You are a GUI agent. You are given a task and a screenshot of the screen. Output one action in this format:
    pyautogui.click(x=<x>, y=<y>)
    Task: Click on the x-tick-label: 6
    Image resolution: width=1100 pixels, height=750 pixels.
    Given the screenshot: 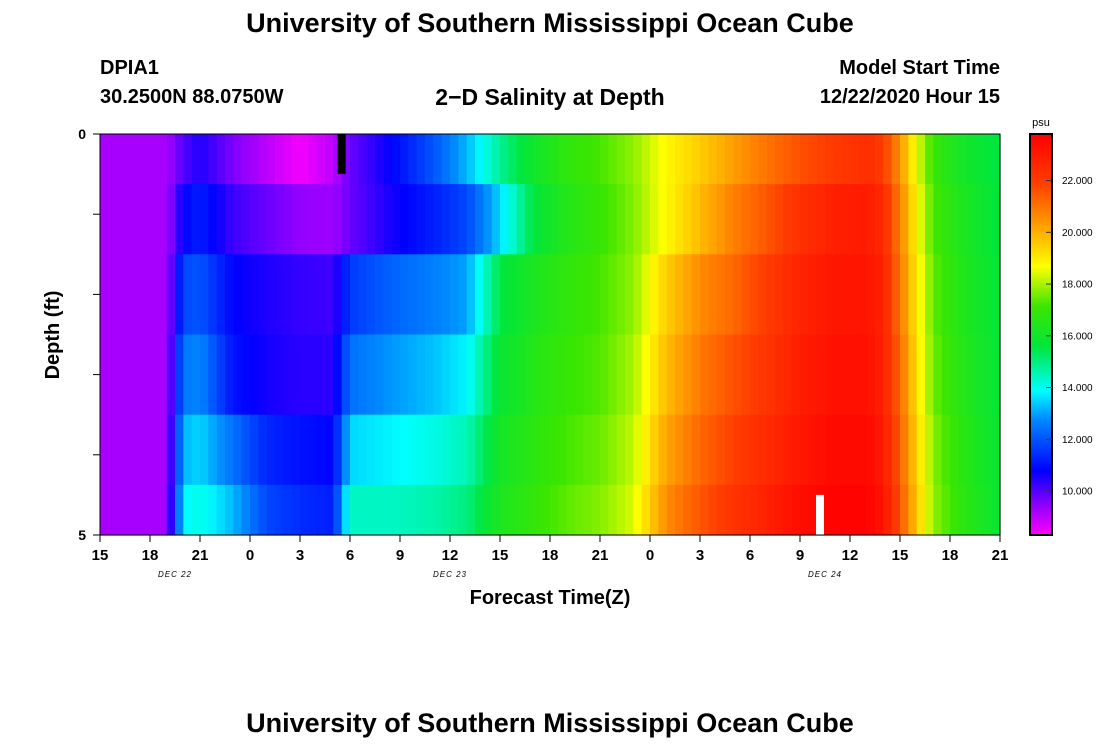 What is the action you would take?
    pyautogui.click(x=350, y=555)
    